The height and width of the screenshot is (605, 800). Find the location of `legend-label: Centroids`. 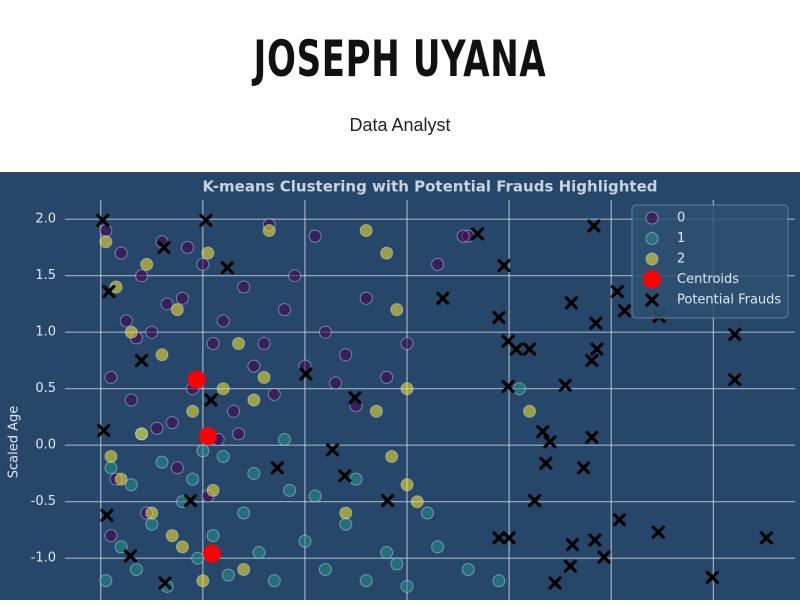

legend-label: Centroids is located at coordinates (708, 279).